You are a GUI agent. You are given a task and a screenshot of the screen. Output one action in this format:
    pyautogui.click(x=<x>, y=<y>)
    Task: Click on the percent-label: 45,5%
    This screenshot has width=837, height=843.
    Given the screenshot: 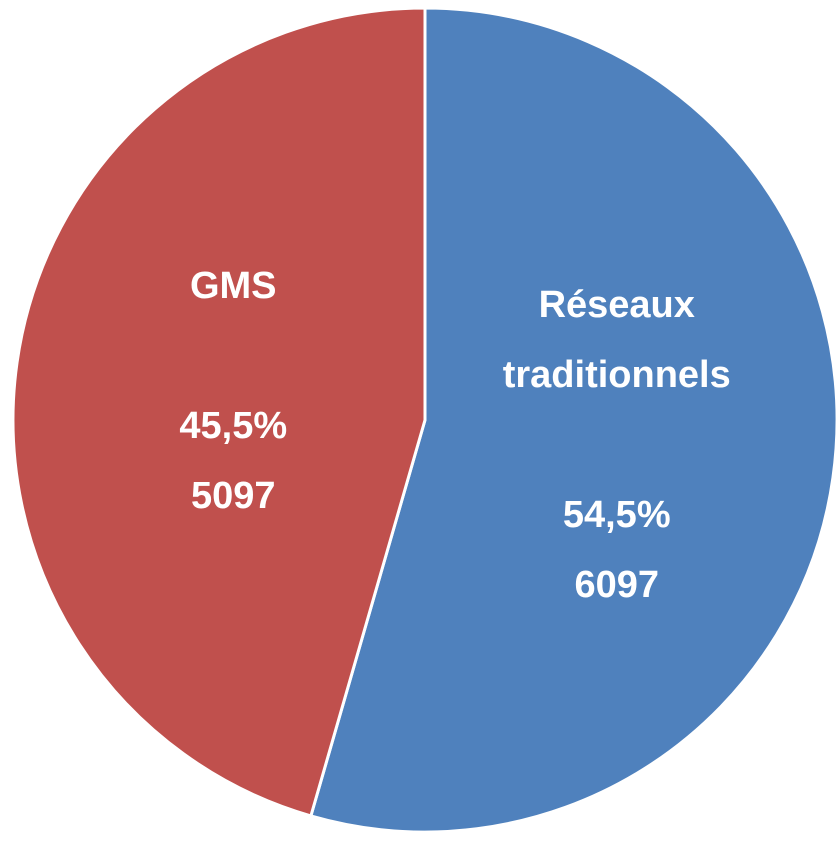 What is the action you would take?
    pyautogui.click(x=233, y=426)
    